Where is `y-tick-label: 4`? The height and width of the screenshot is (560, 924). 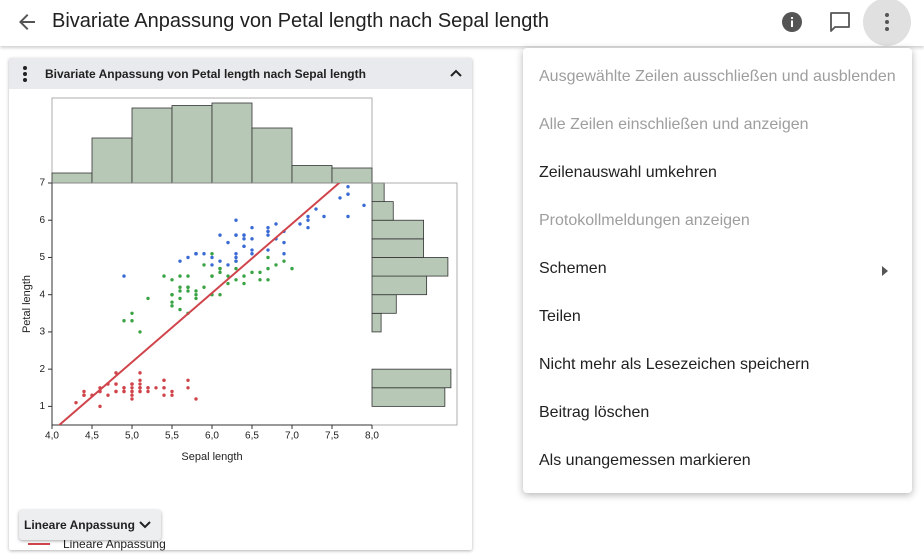
y-tick-label: 4 is located at coordinates (42, 294).